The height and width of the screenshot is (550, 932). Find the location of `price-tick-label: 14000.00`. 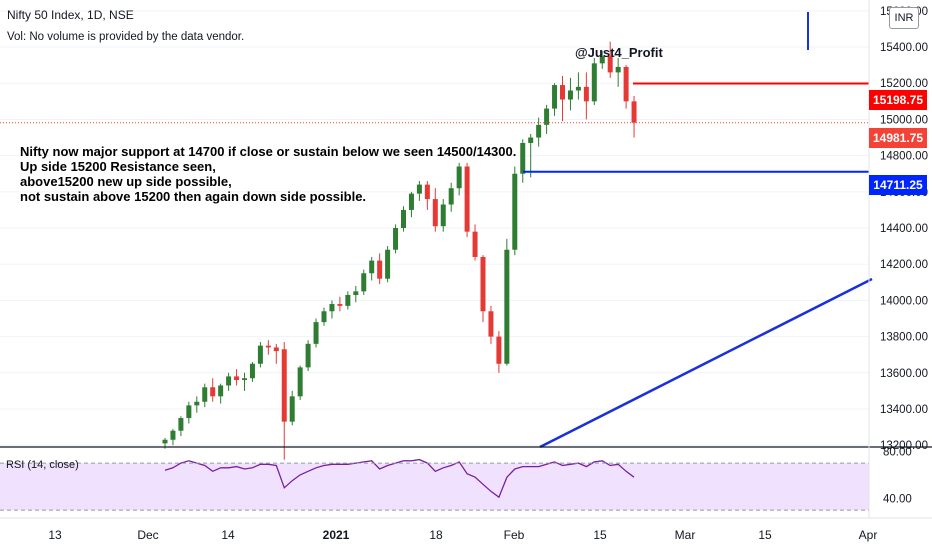

price-tick-label: 14000.00 is located at coordinates (904, 301).